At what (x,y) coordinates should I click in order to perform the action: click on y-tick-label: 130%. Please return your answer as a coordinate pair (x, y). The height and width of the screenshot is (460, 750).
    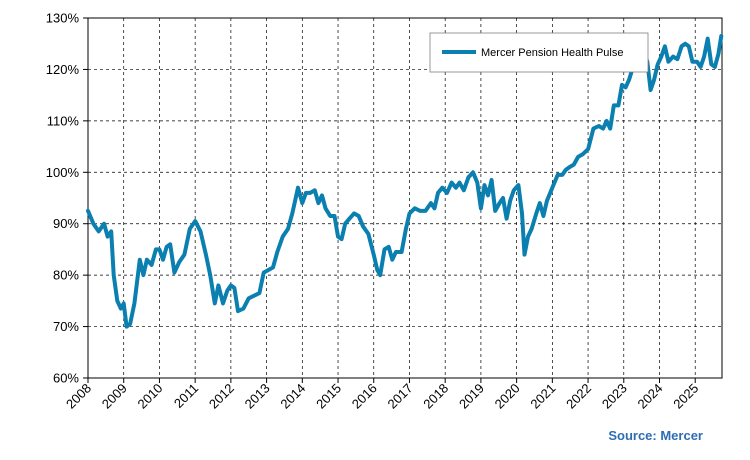
    Looking at the image, I should click on (63, 18).